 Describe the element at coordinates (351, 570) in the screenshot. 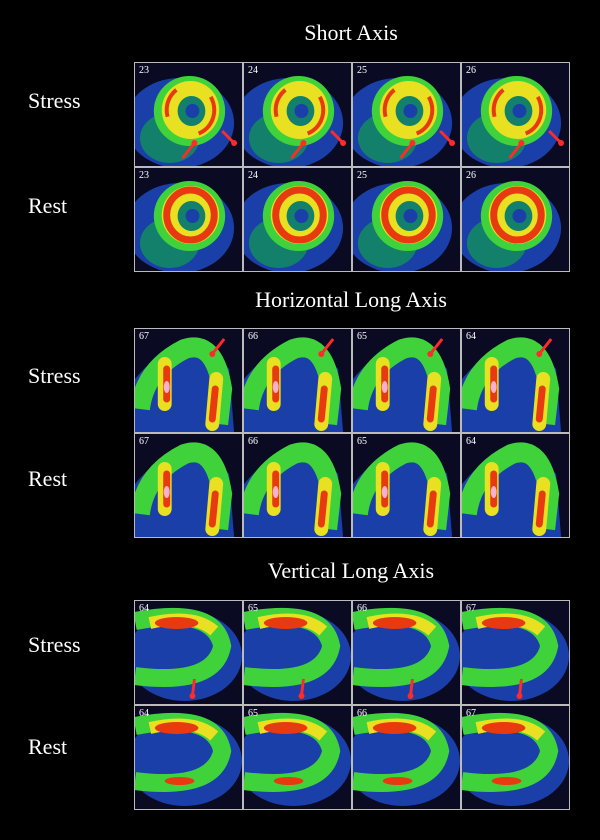

I see `section-title: Vertical Long Axis` at that location.